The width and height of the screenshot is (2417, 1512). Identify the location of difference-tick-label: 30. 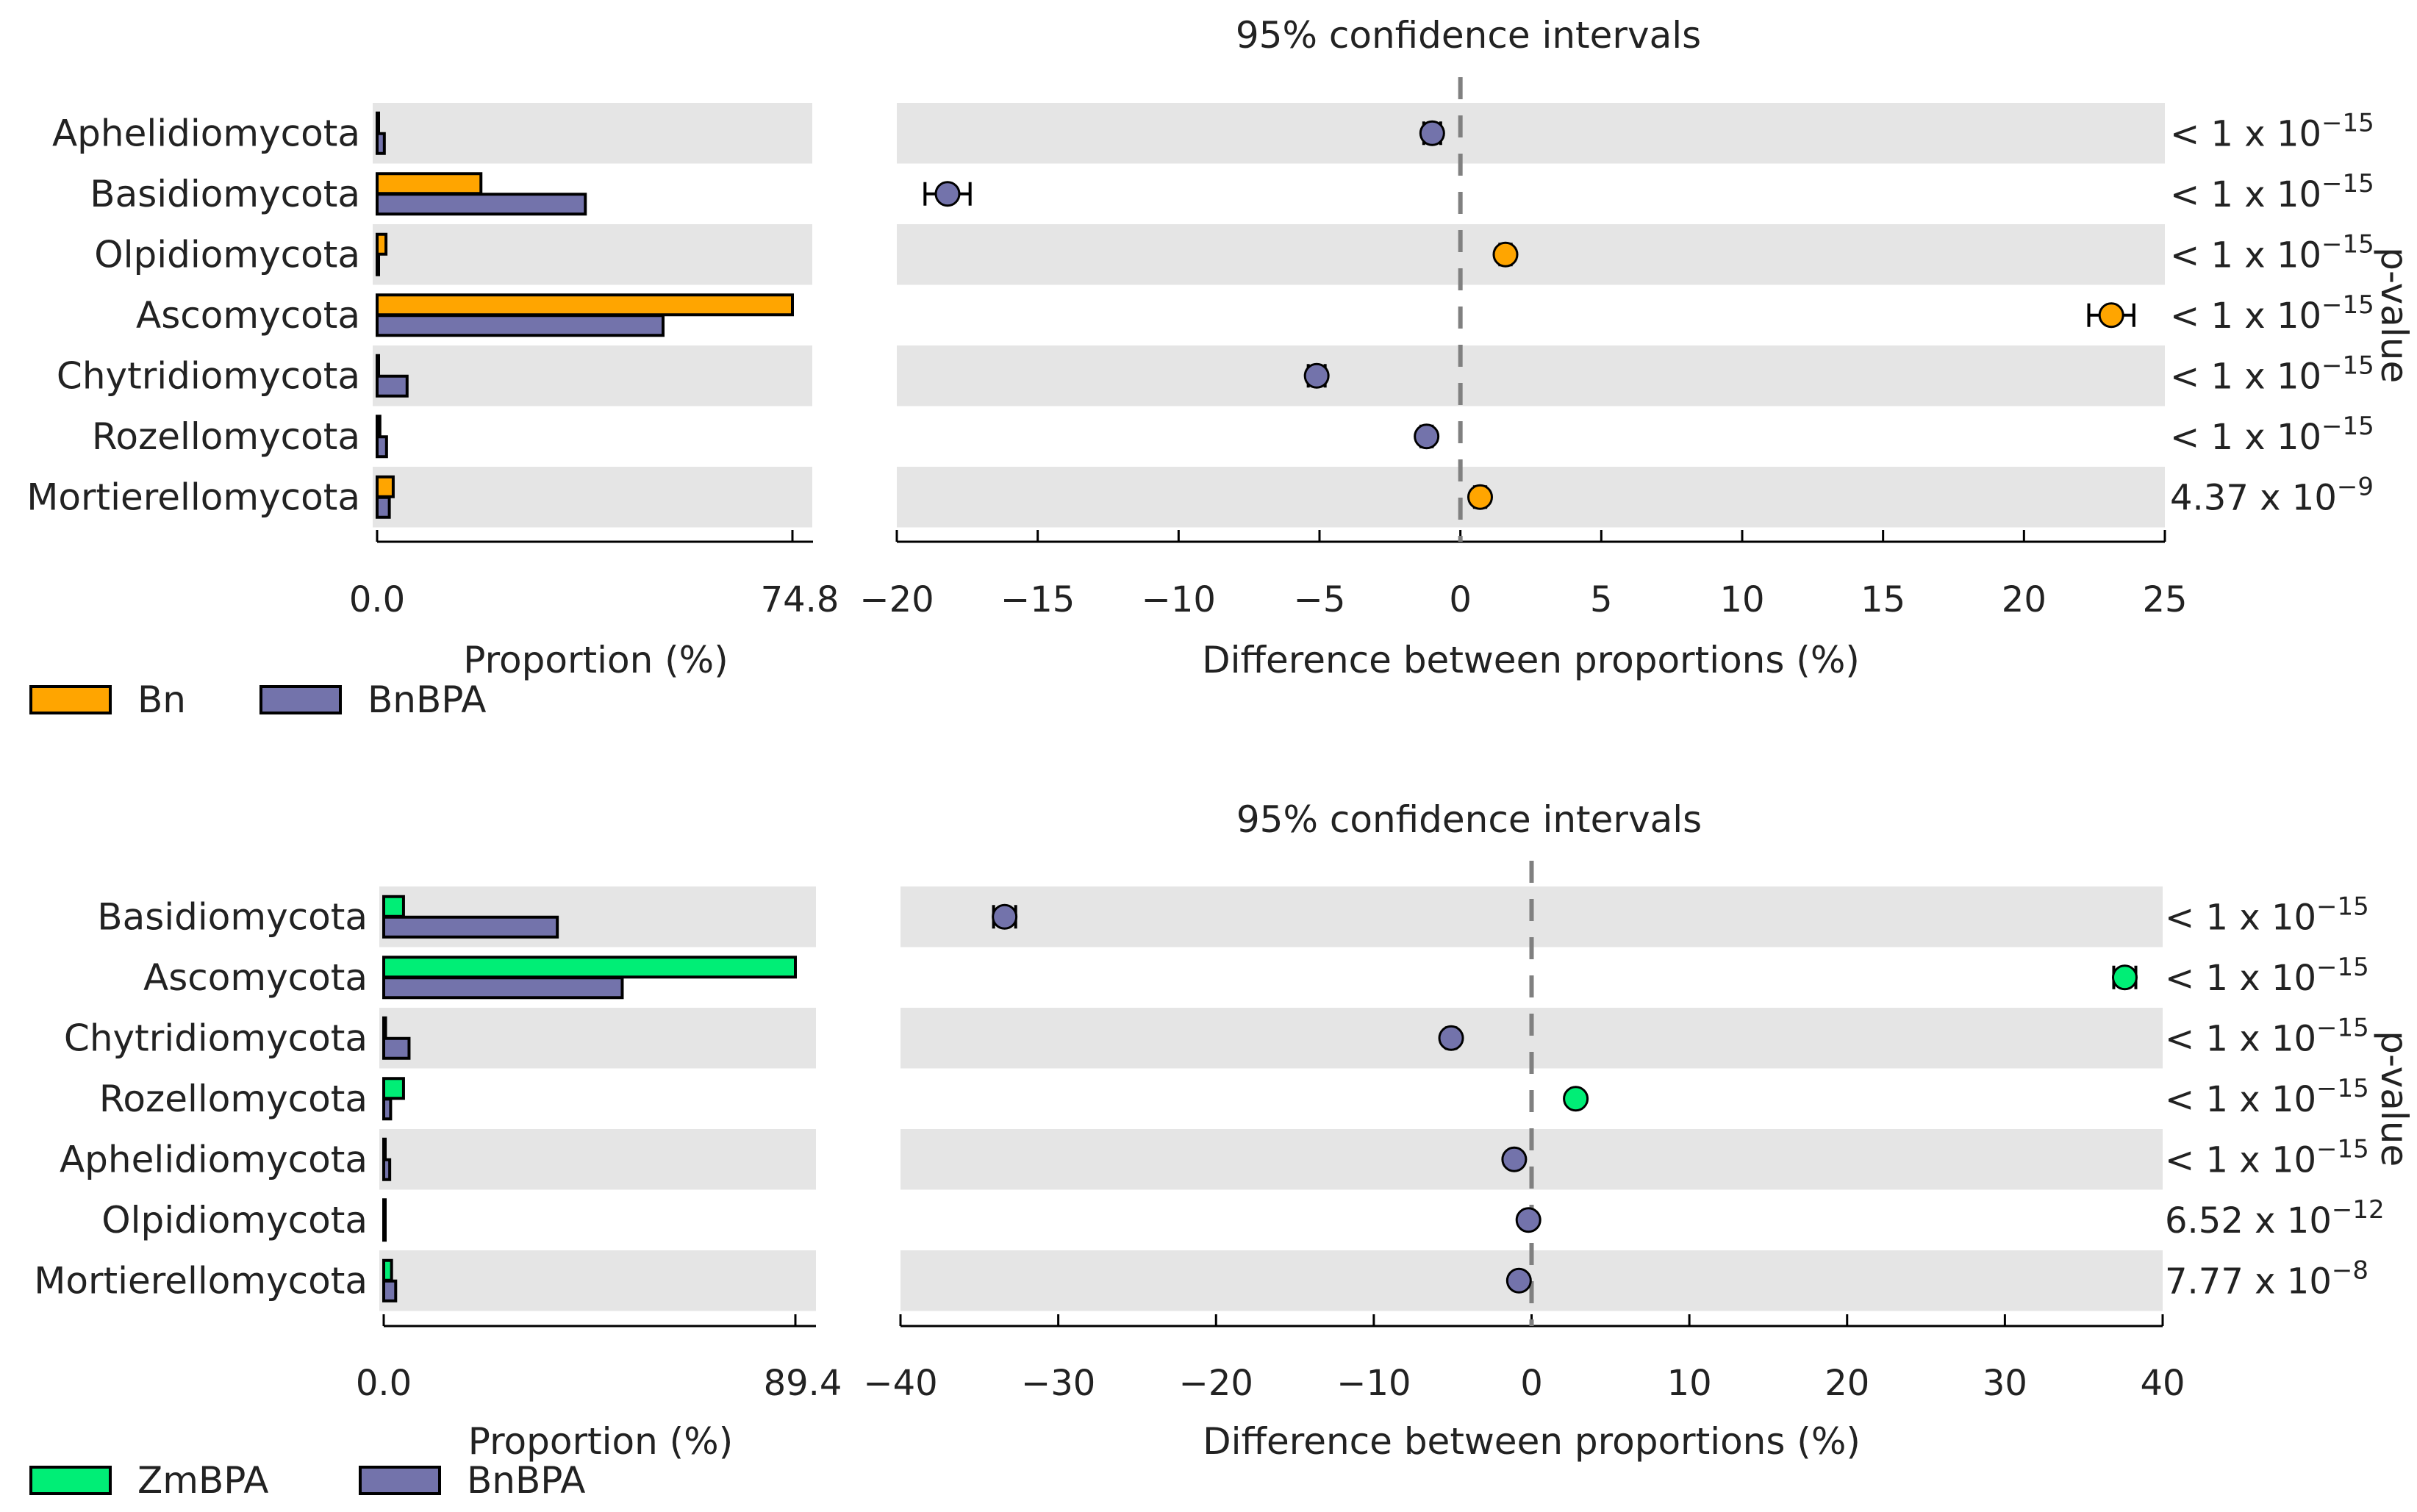
(2005, 1383).